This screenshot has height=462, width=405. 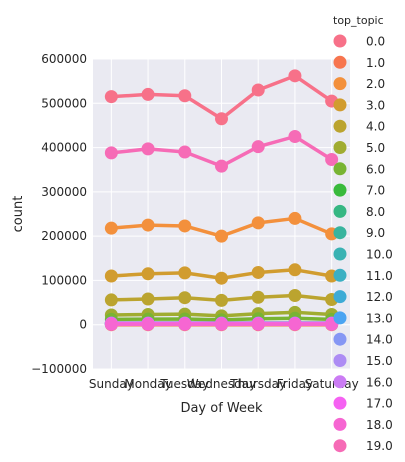 I want to click on y-tick-label: 200000, so click(x=64, y=236).